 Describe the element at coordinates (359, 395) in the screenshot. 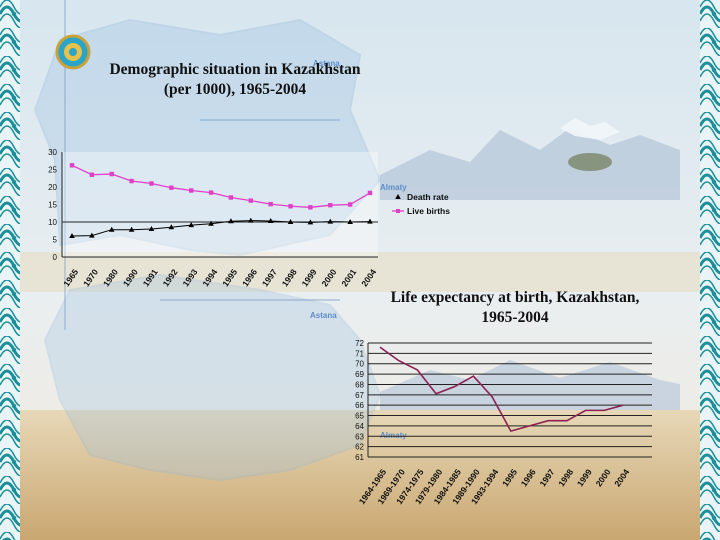

I see `chart2-y-tick-label: 67` at that location.